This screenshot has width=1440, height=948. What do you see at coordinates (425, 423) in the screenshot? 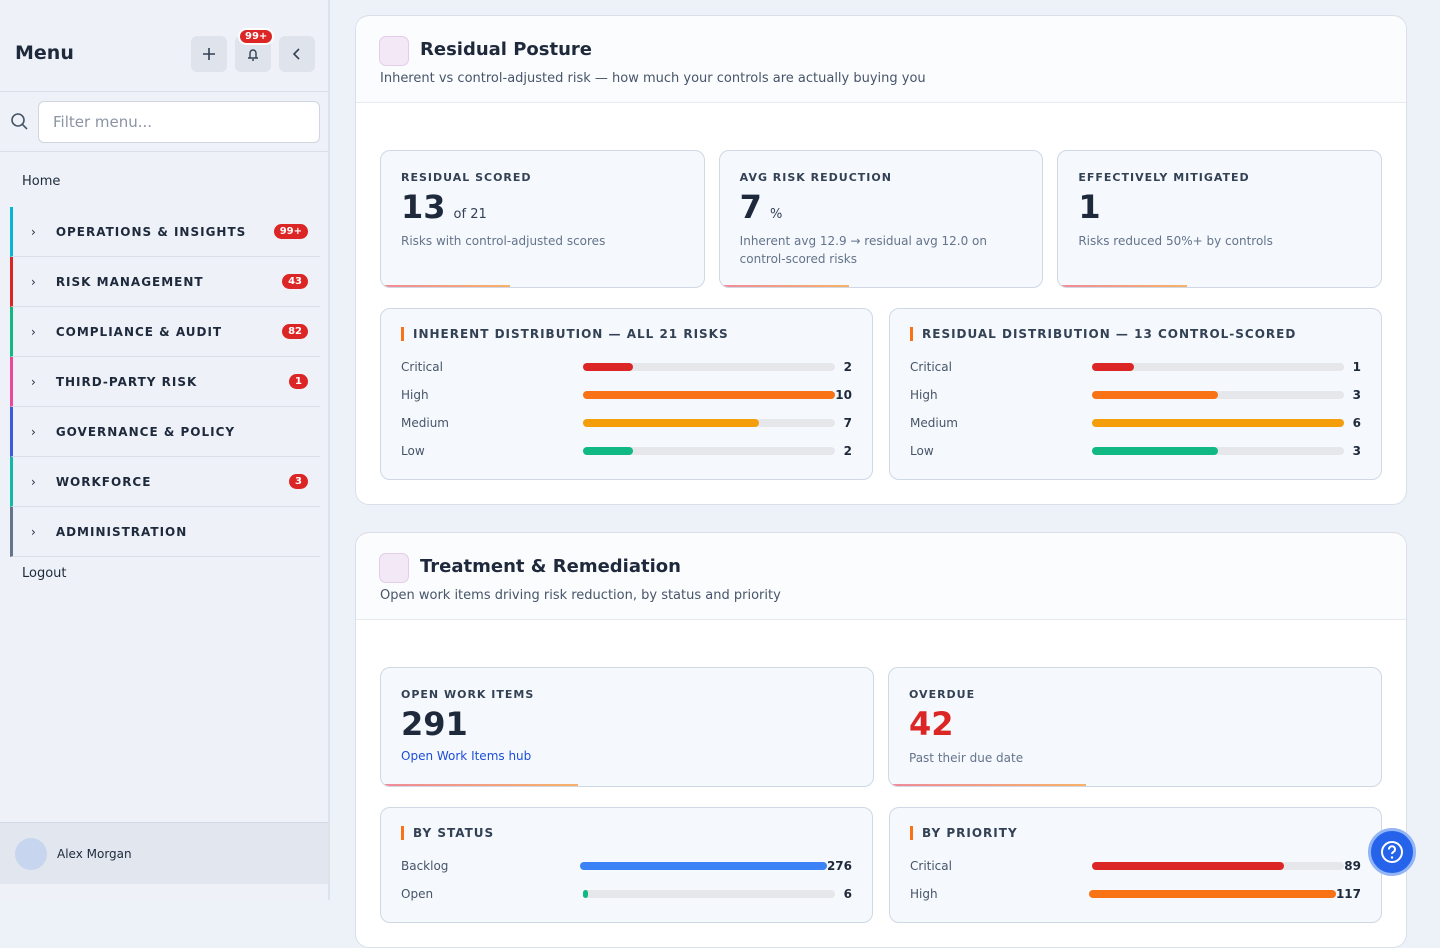
I see `row-label: Medium` at bounding box center [425, 423].